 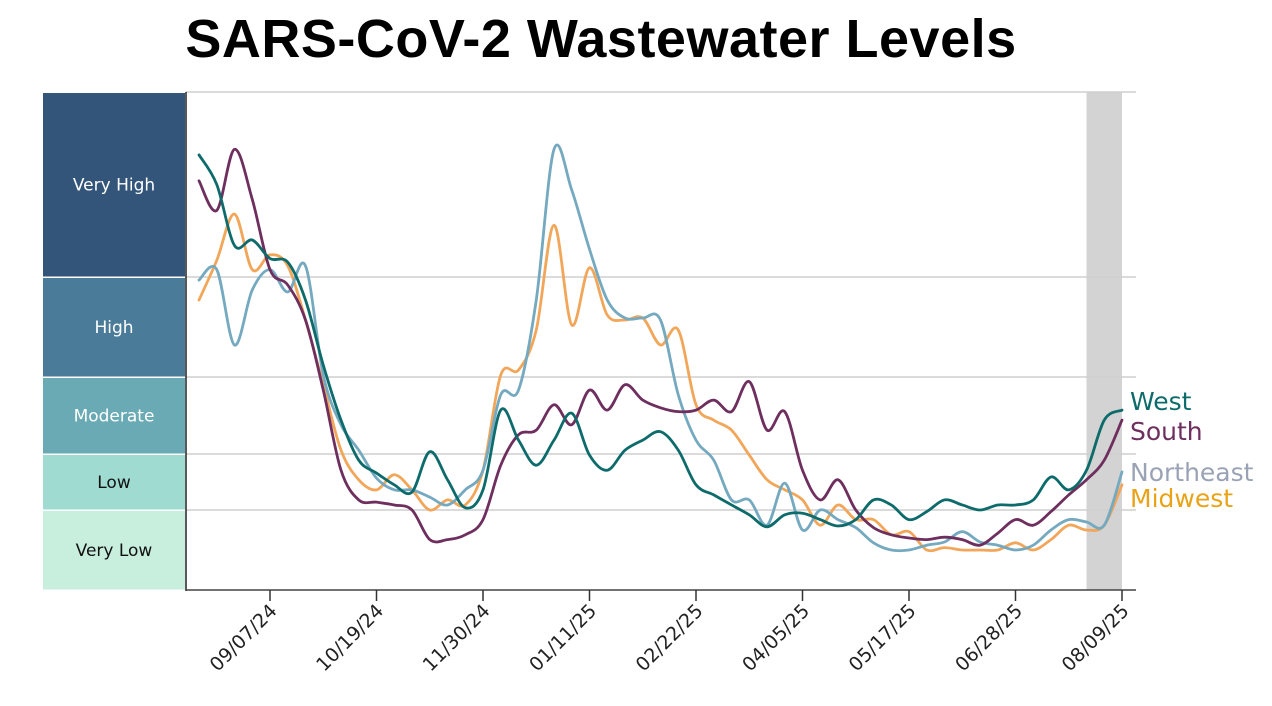 I want to click on band-low, so click(x=114, y=482).